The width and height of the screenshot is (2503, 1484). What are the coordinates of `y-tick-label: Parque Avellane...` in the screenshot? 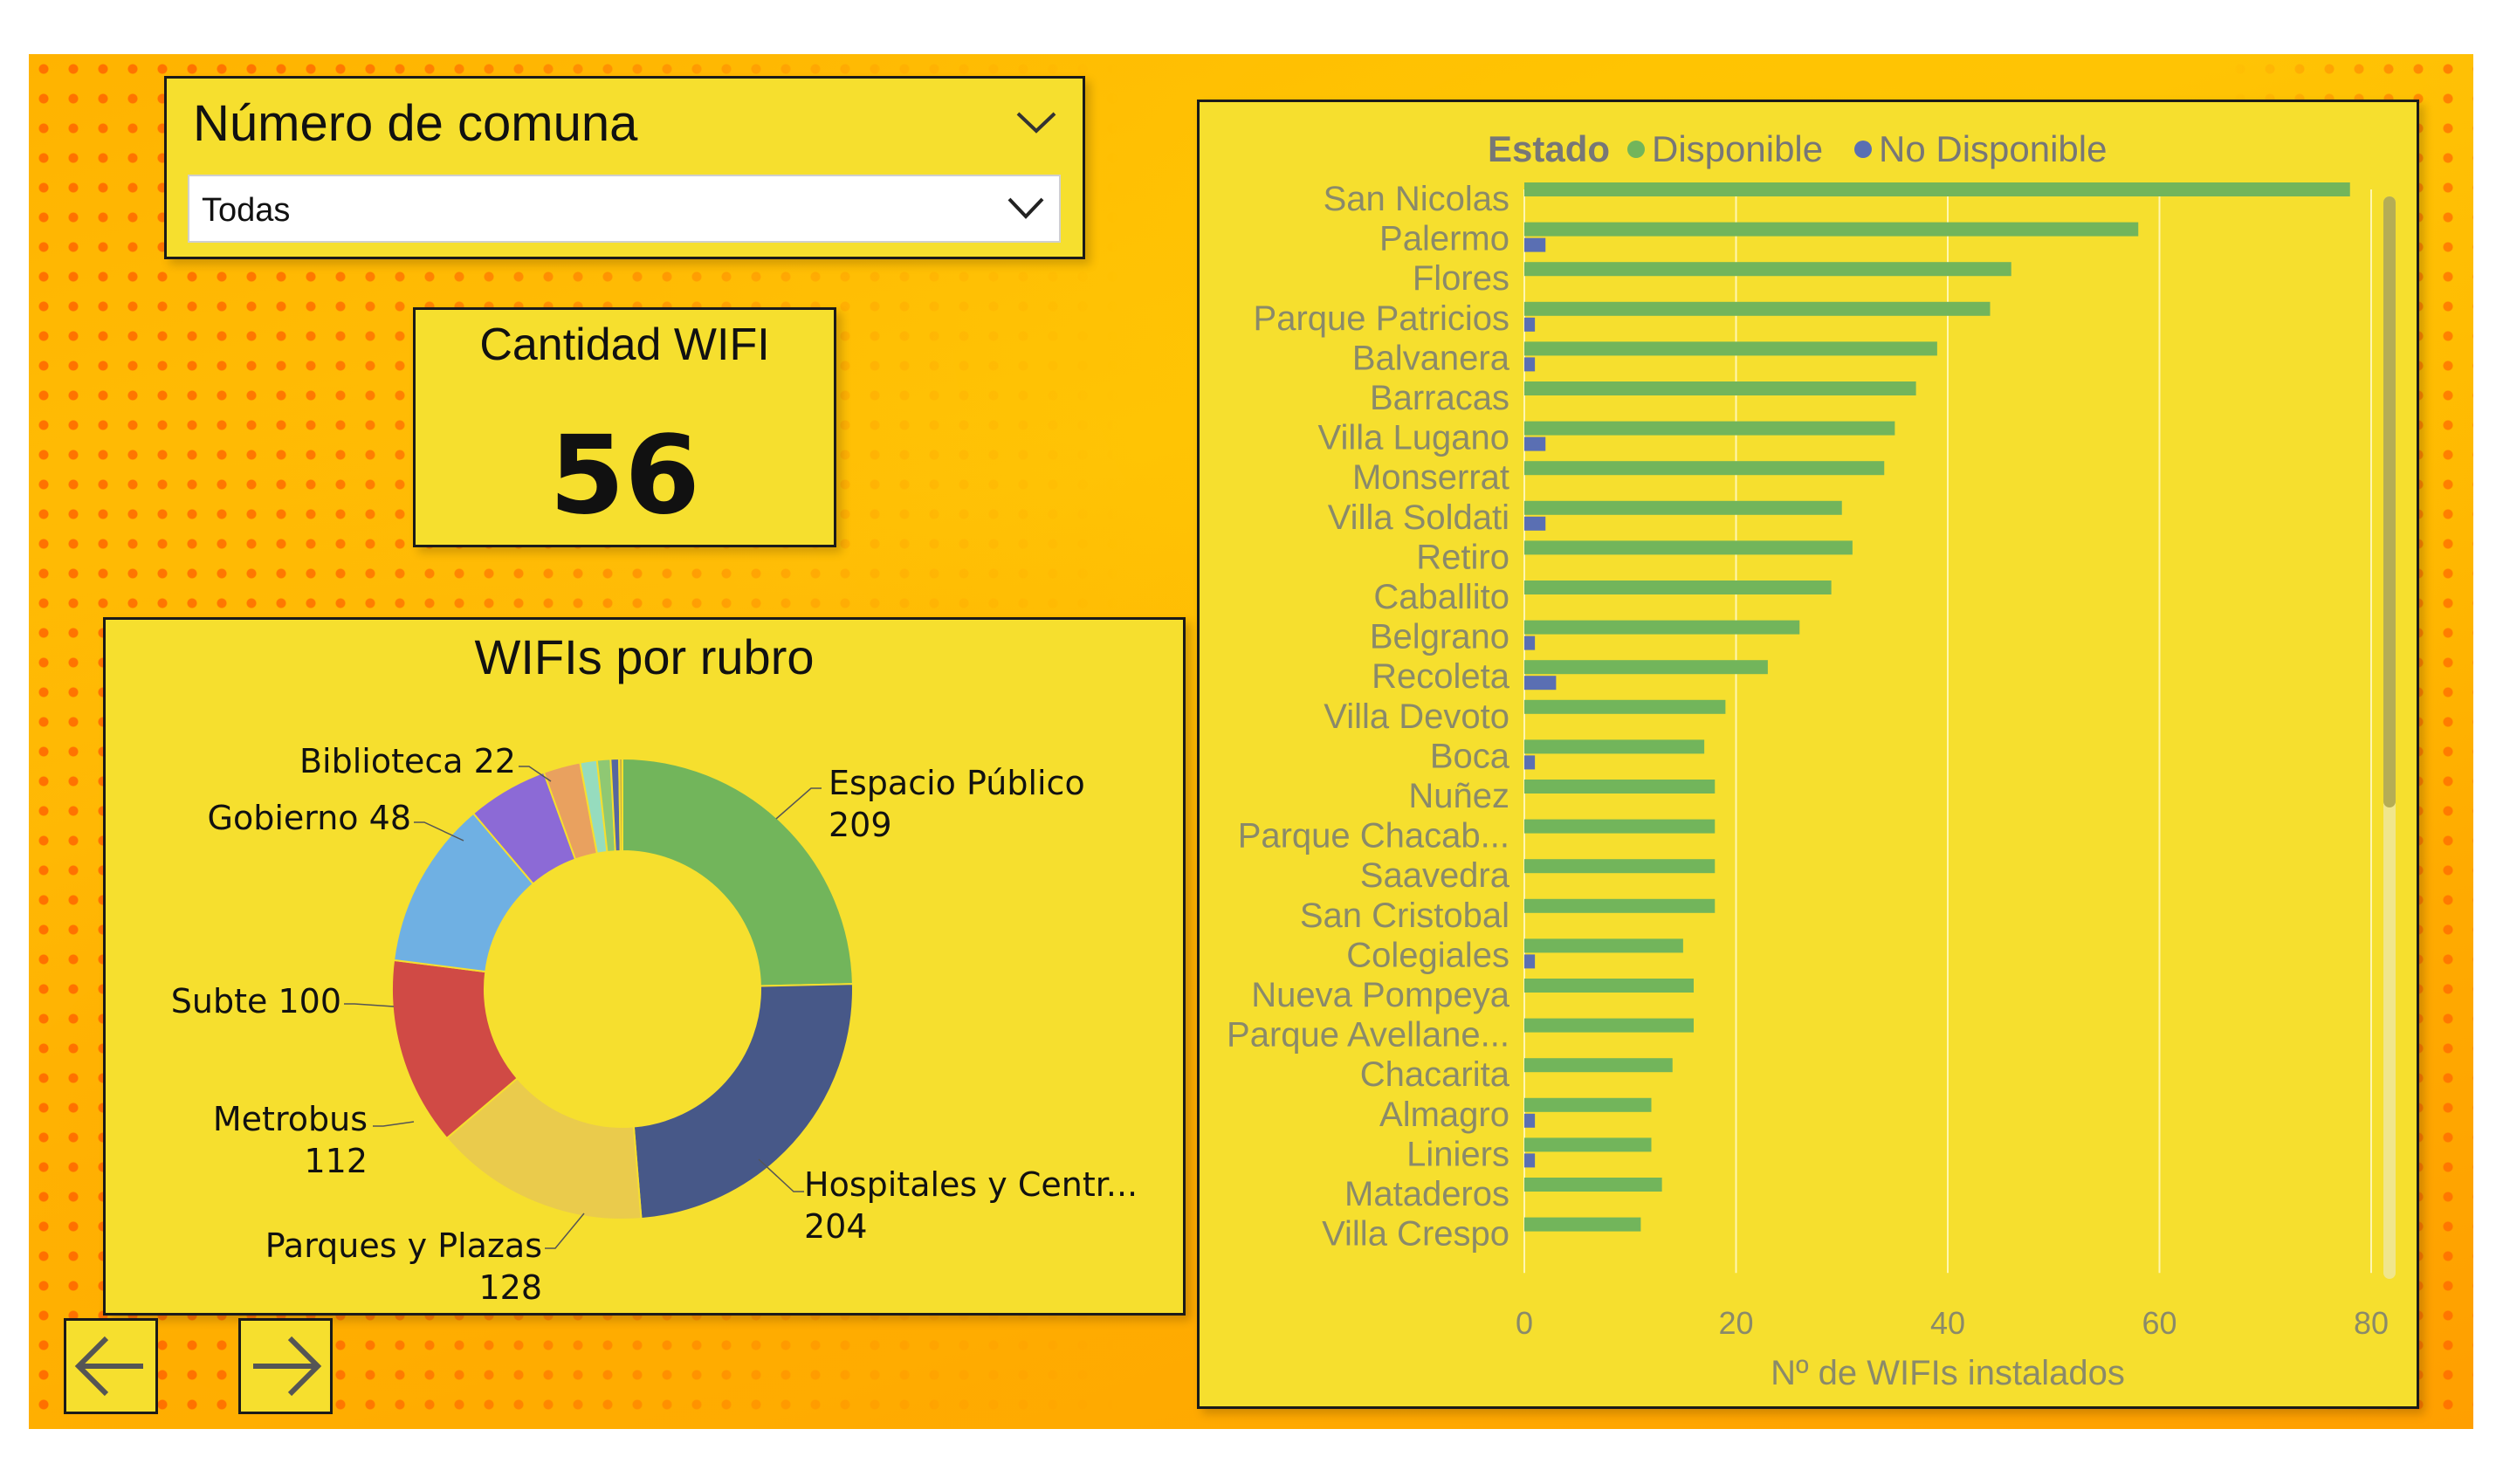 It's located at (1368, 1036).